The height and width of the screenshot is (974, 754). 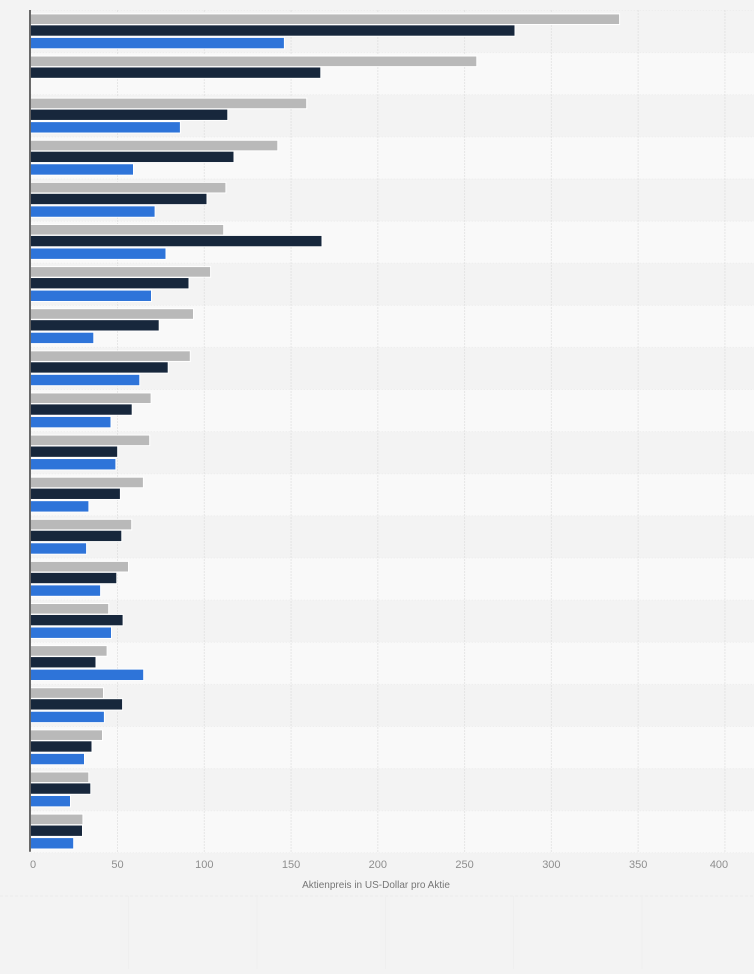 What do you see at coordinates (376, 885) in the screenshot?
I see `svg-text:Aktienpreis in US-Dollar pro A: Aktienpreis in US-Dollar pro Aktie` at bounding box center [376, 885].